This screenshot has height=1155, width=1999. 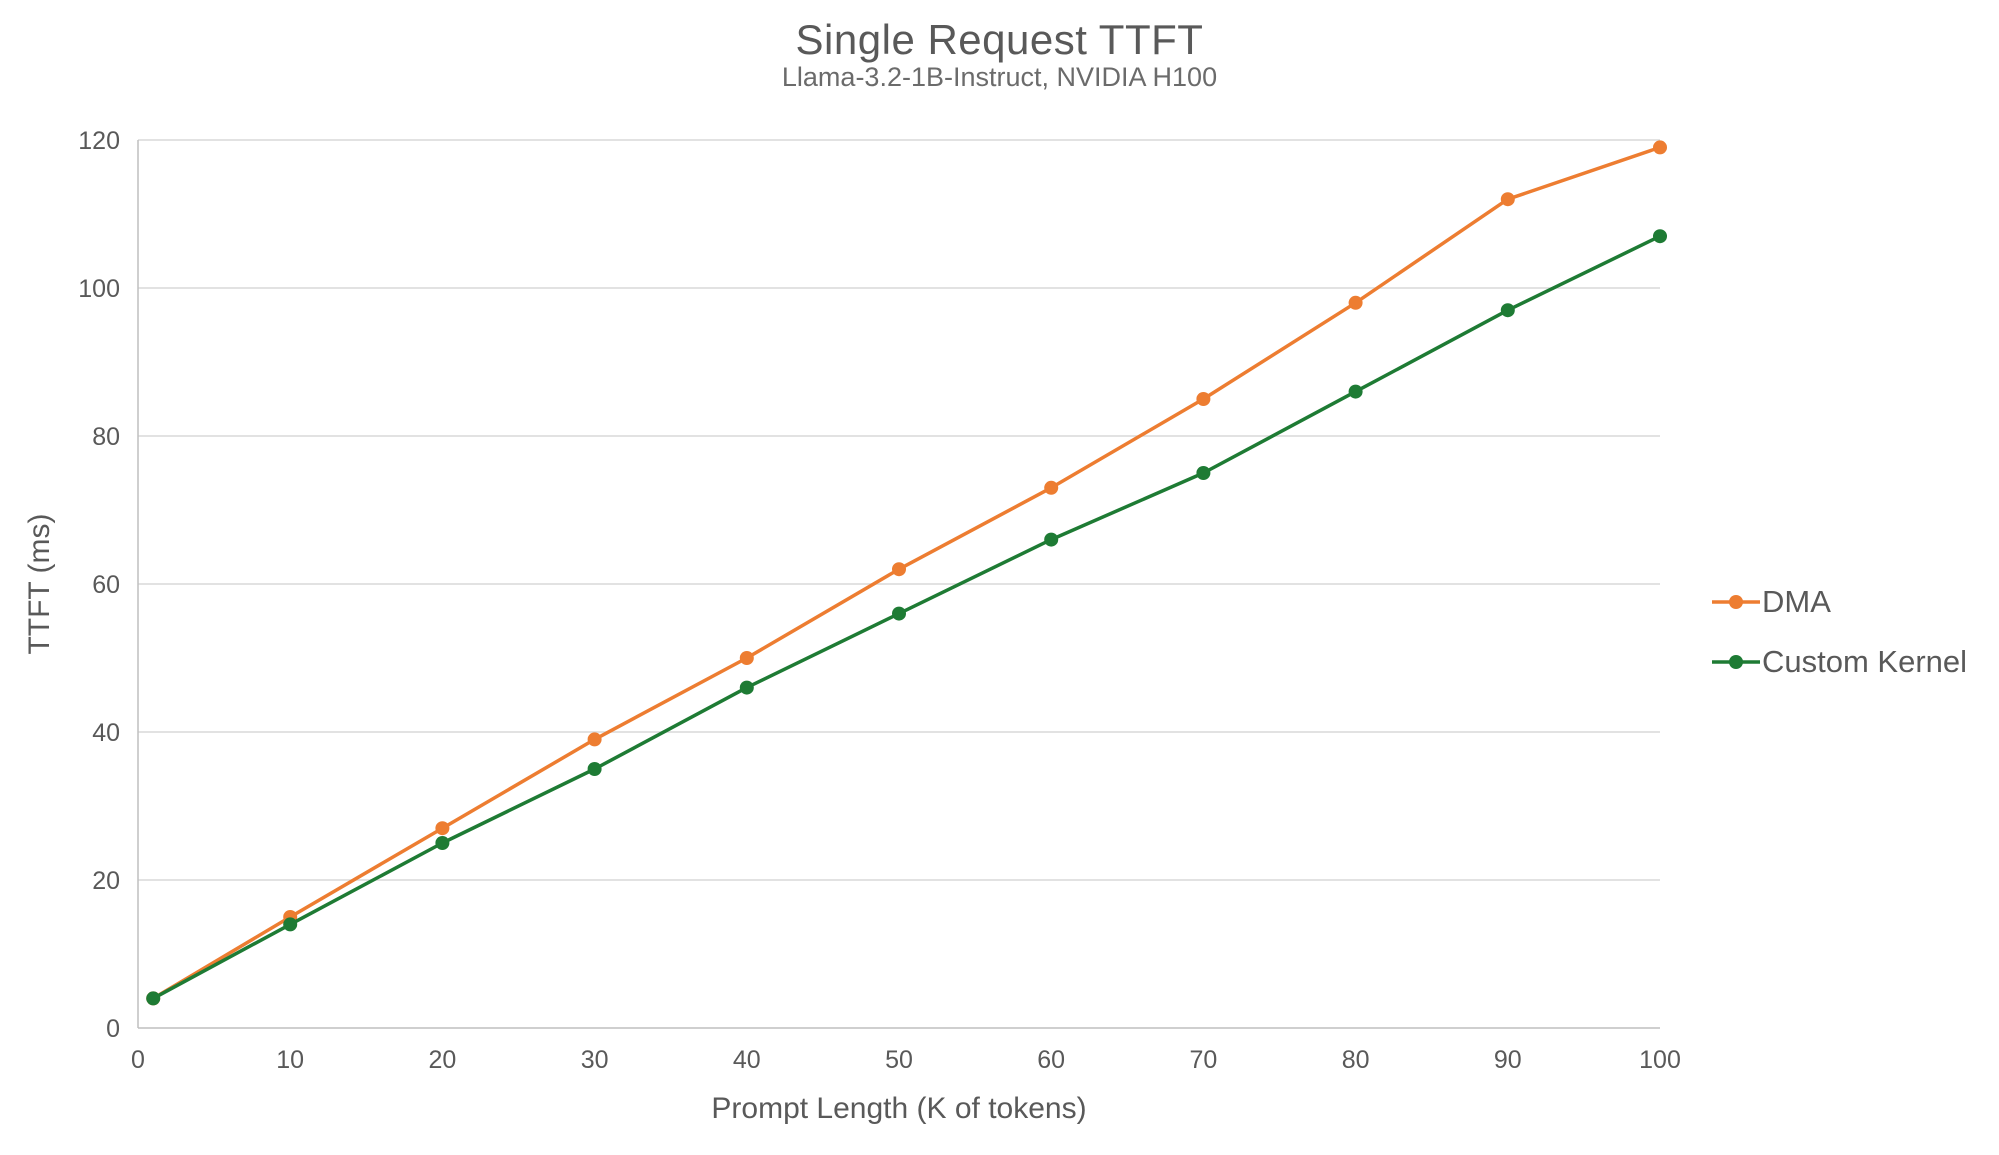 I want to click on data-point-custom-kernel-x1, so click(x=153, y=998).